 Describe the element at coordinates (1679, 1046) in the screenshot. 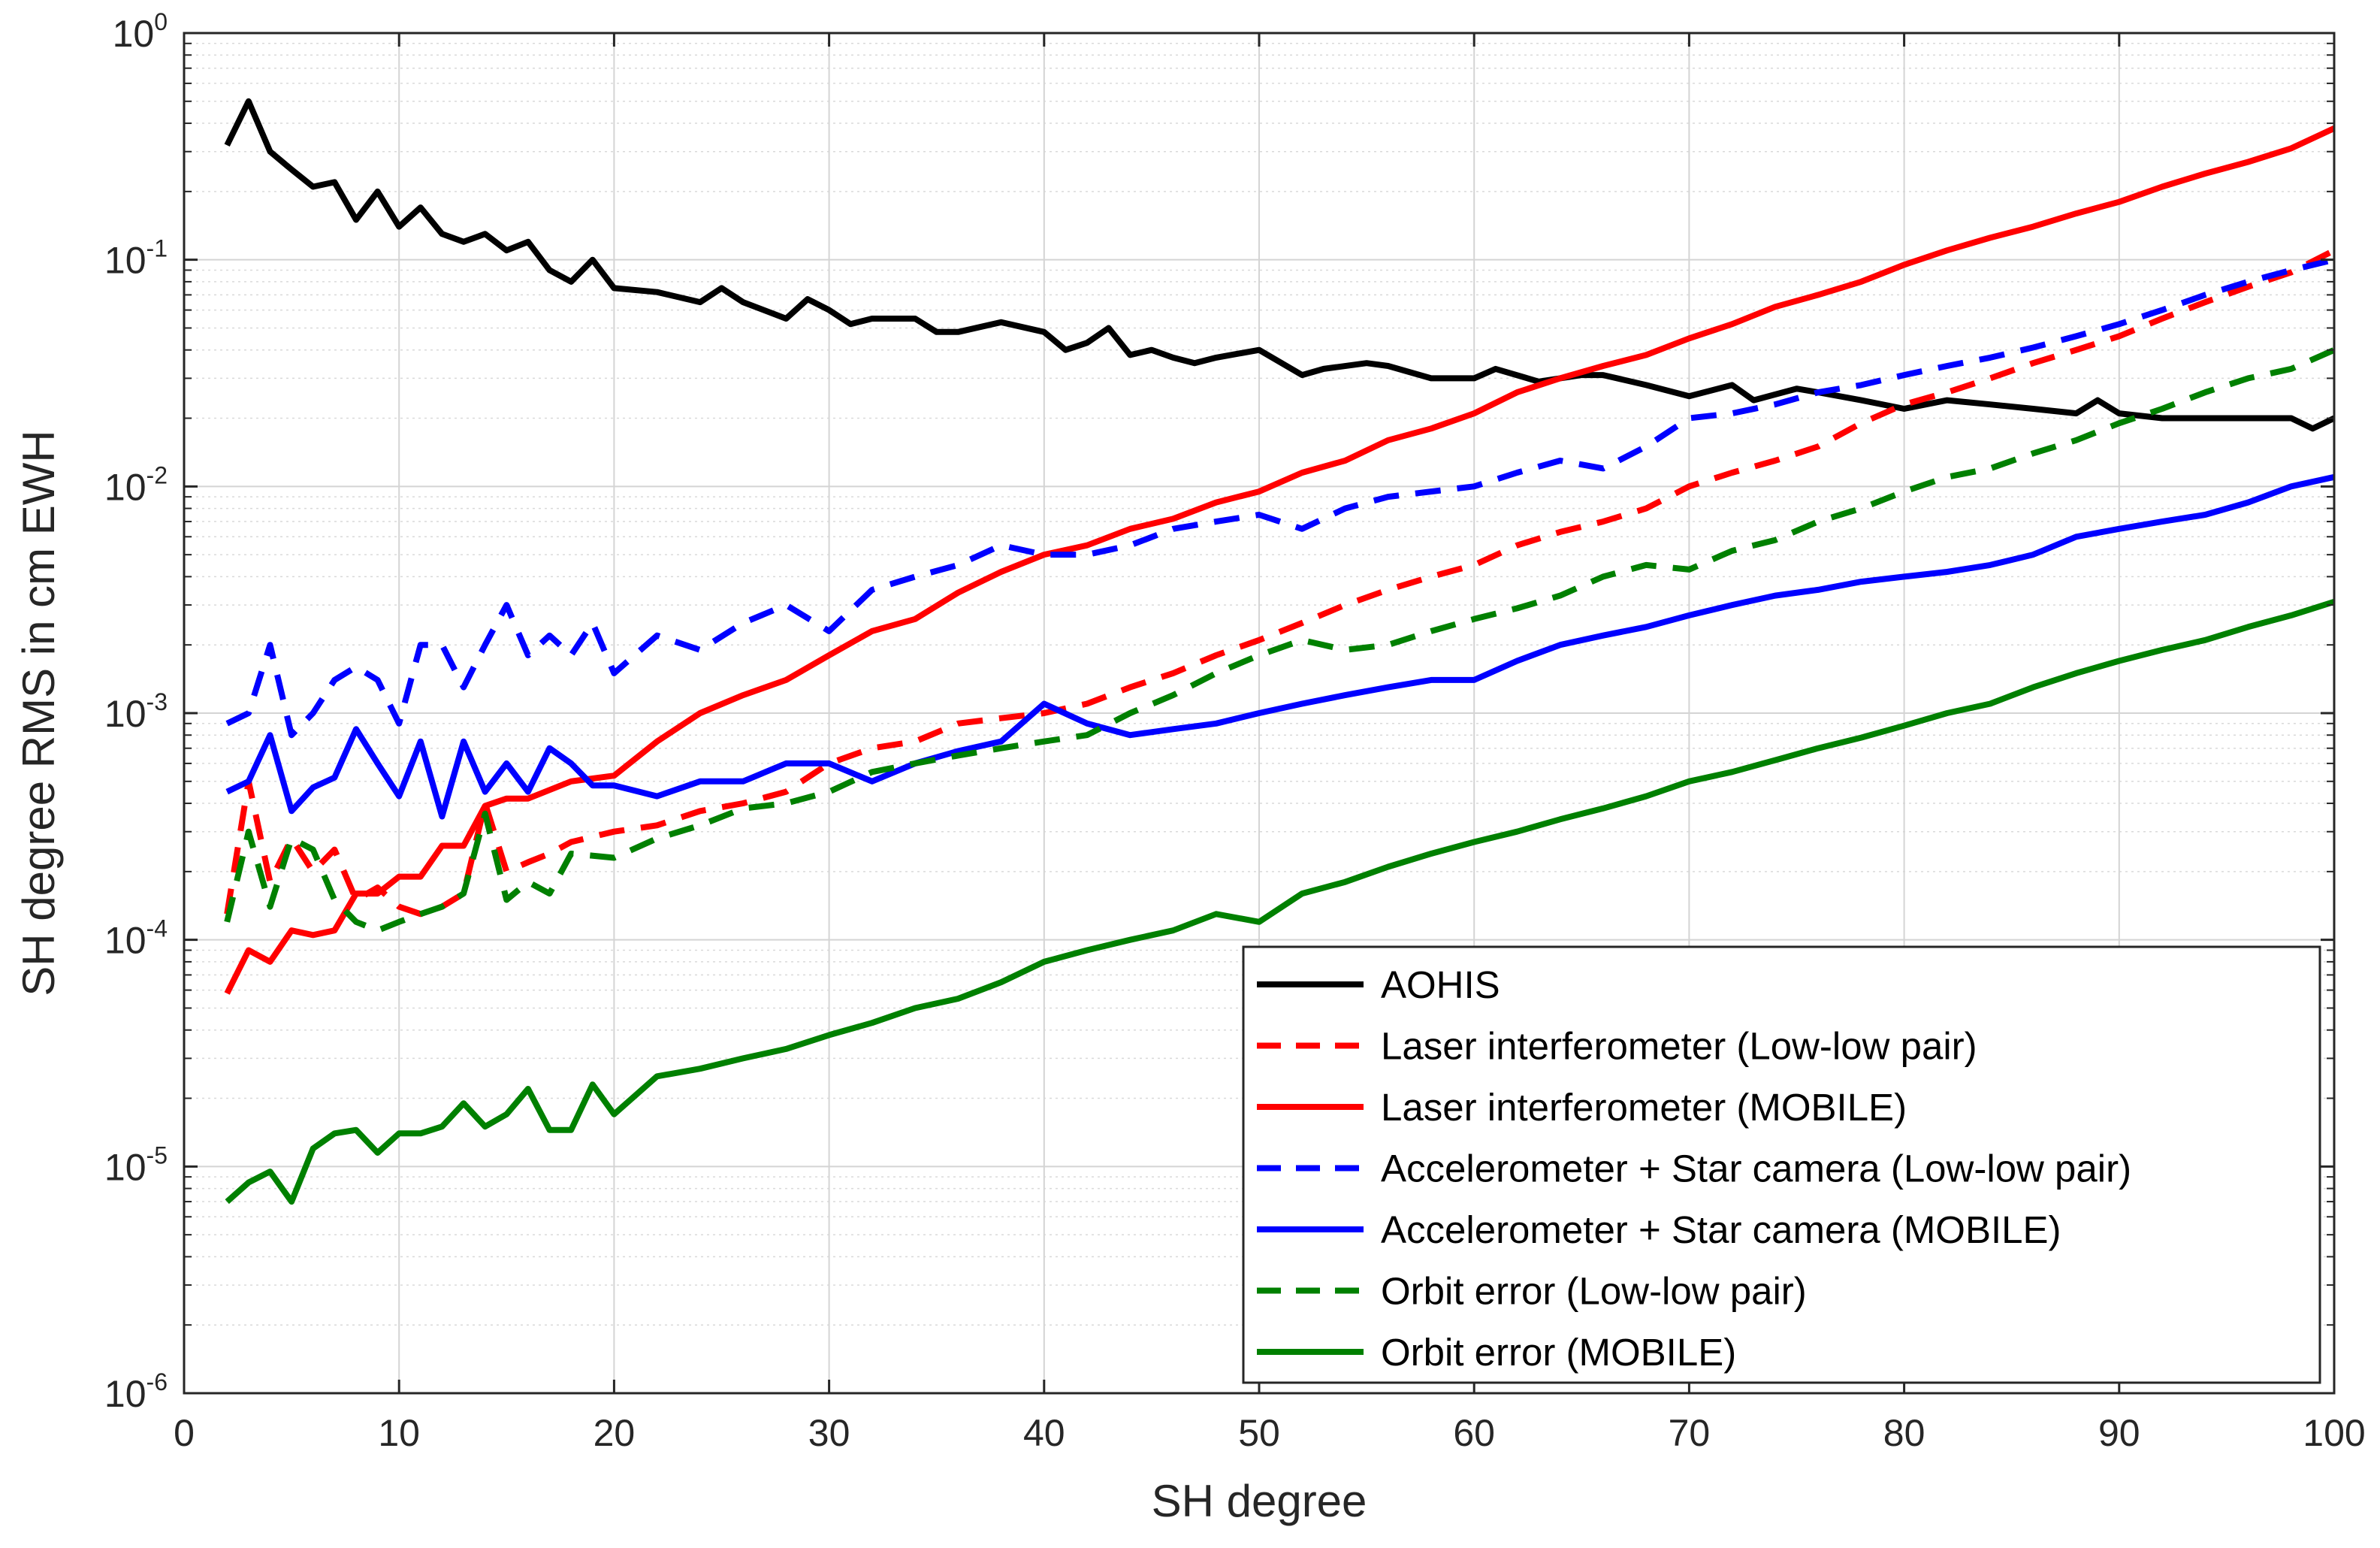

I see `legend-label-1: Laser interferometer (Low-low pair)` at that location.